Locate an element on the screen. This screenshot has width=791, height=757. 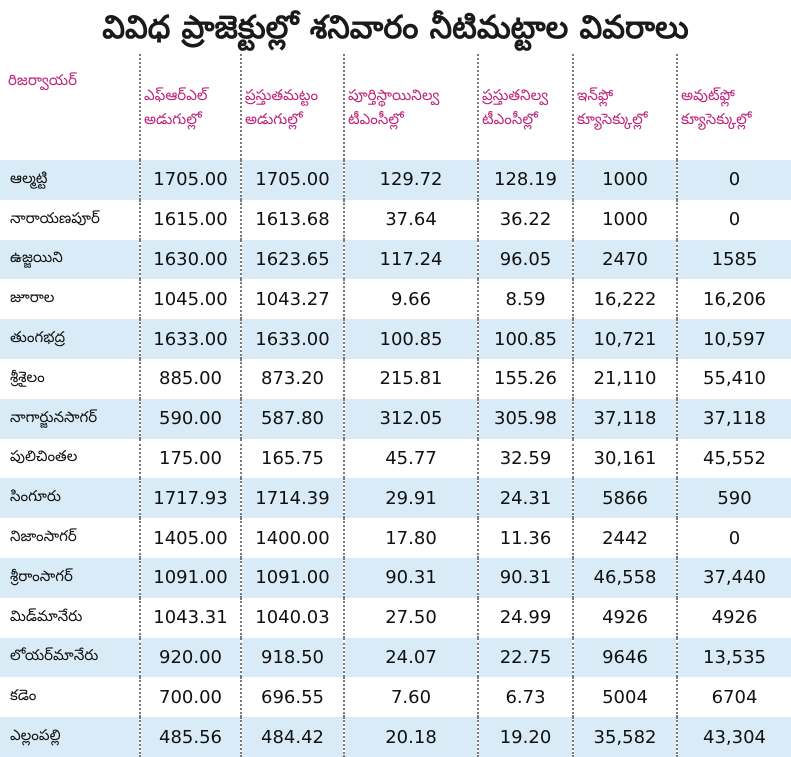
frl-cell: 175.00 is located at coordinates (191, 458).